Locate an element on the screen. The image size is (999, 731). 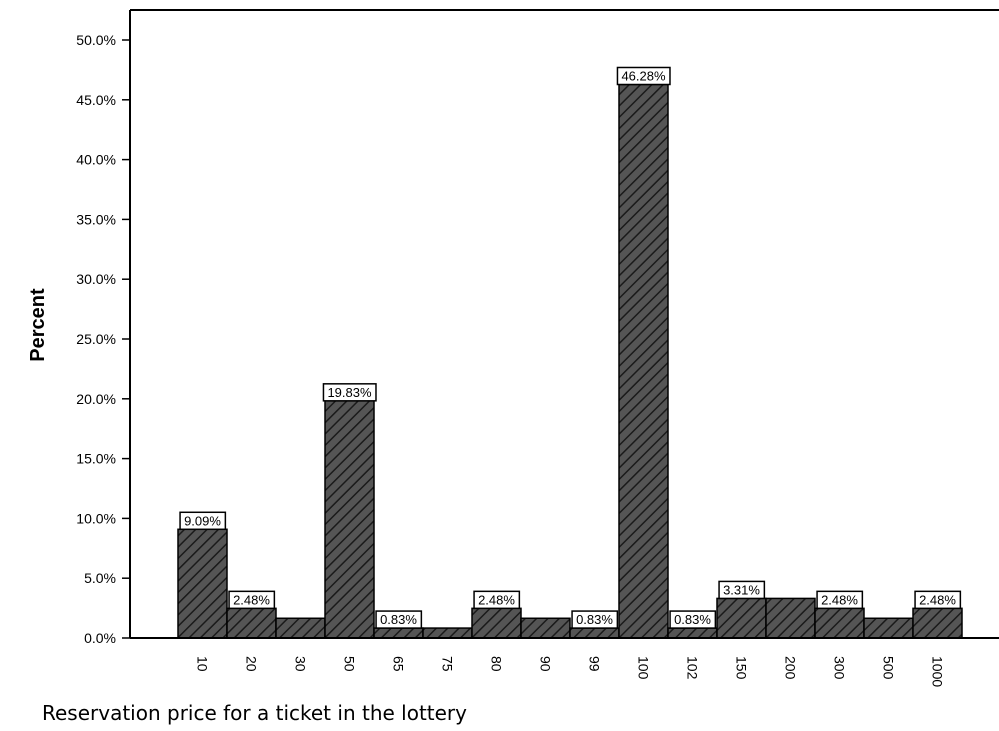
y-axis-label: Percent is located at coordinates (38, 325).